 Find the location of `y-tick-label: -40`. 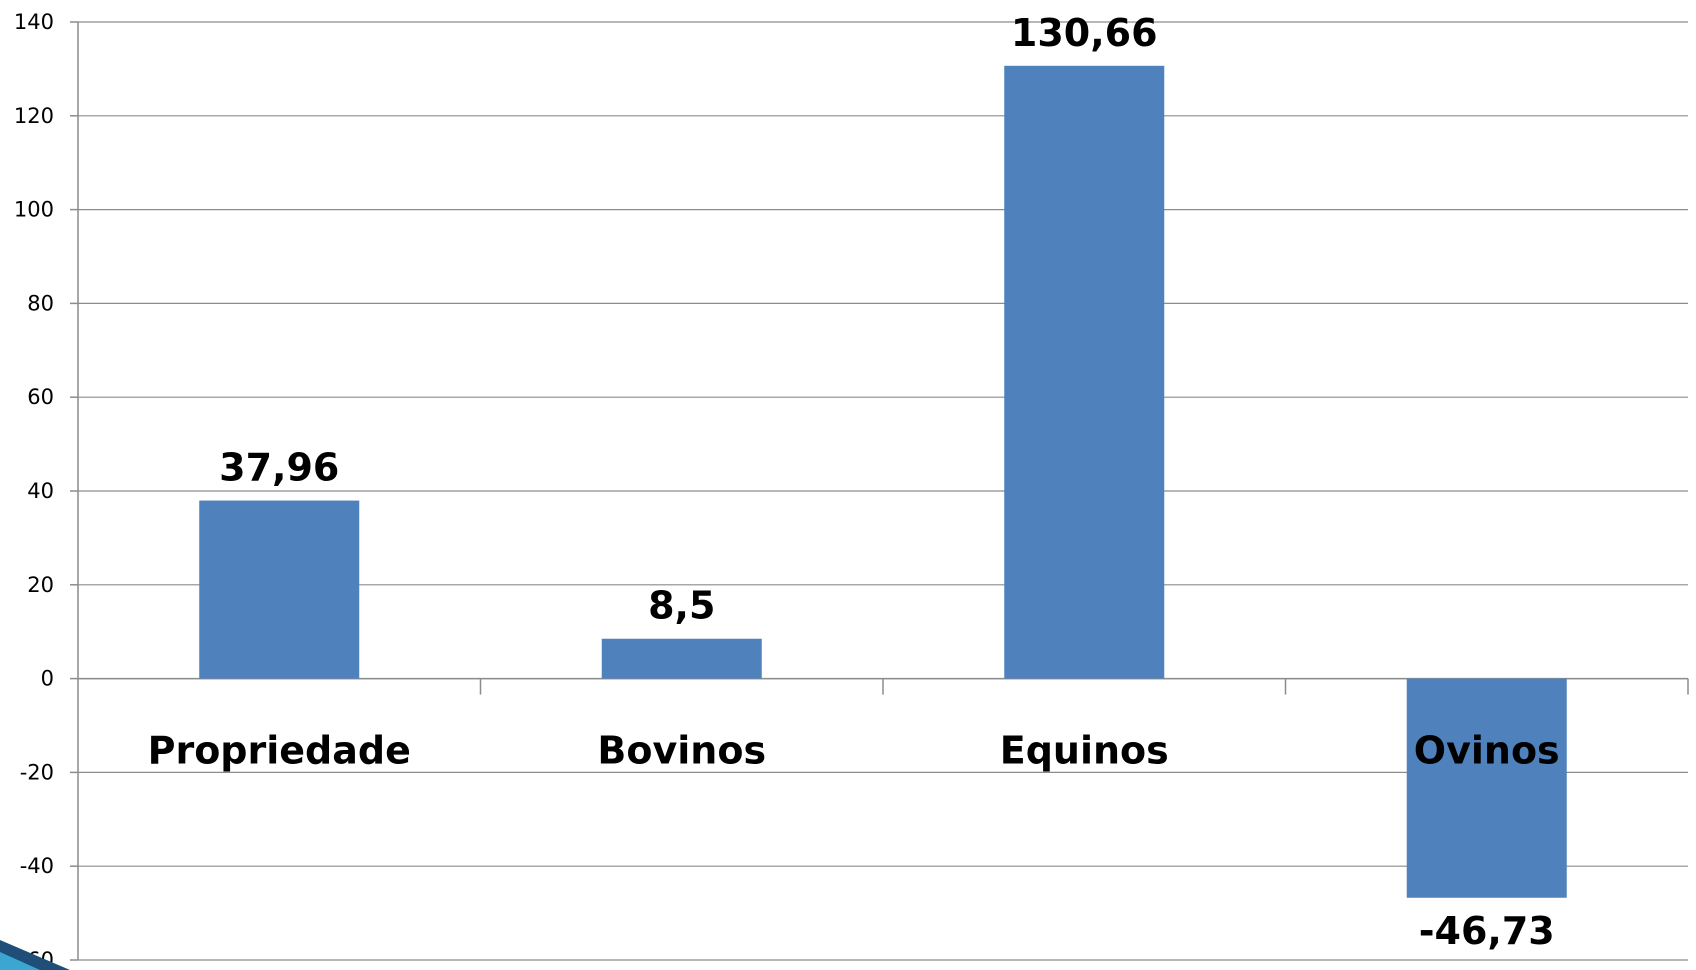

y-tick-label: -40 is located at coordinates (37, 866).